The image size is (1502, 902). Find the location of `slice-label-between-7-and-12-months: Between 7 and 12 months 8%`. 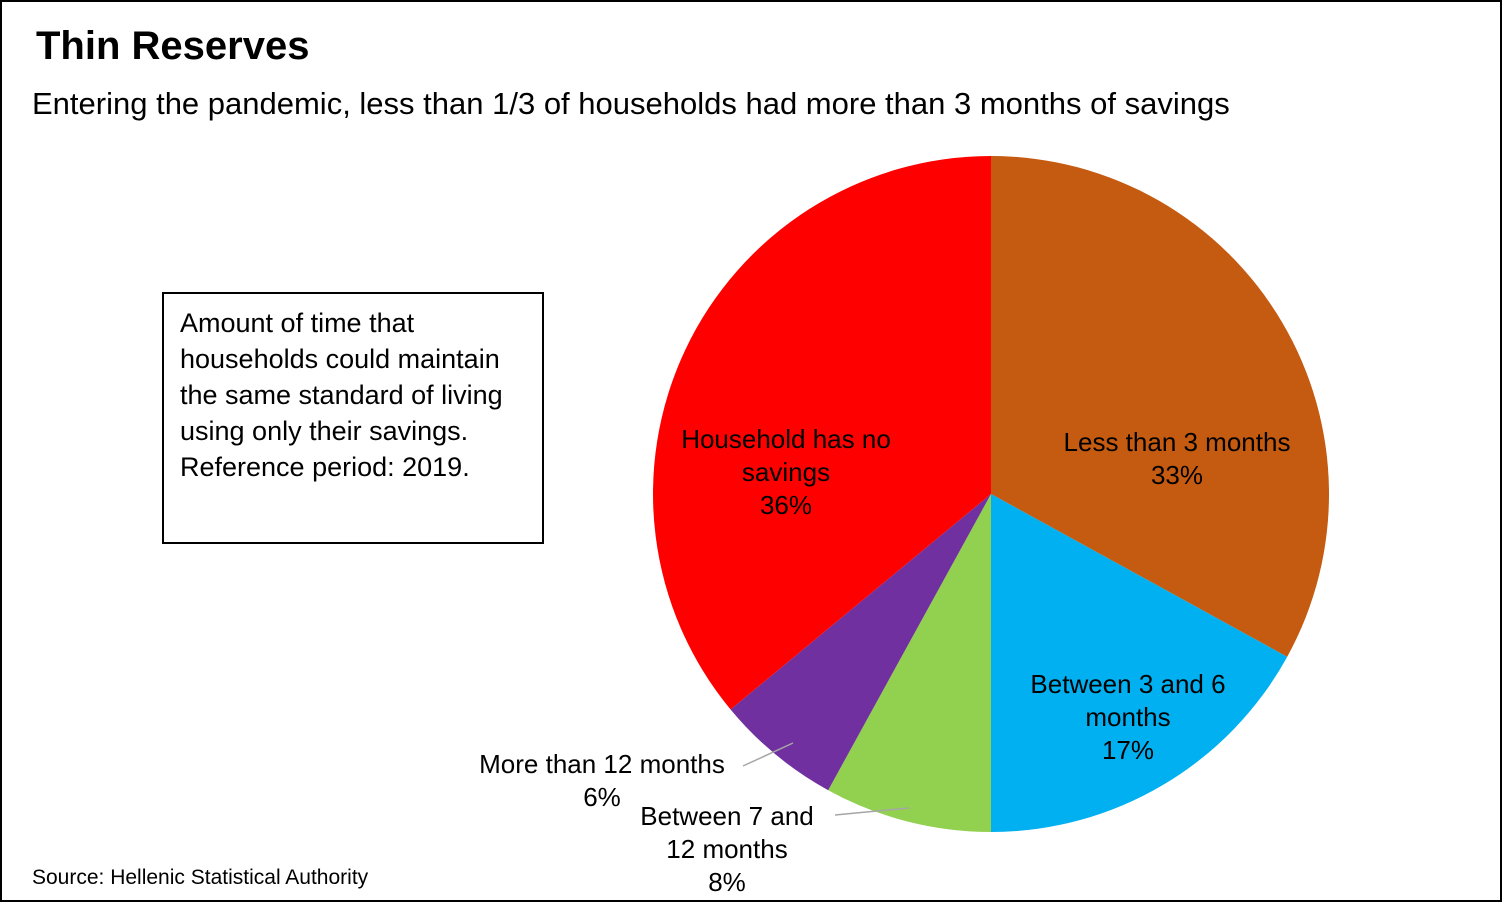

slice-label-between-7-and-12-months: Between 7 and 12 months 8% is located at coordinates (727, 849).